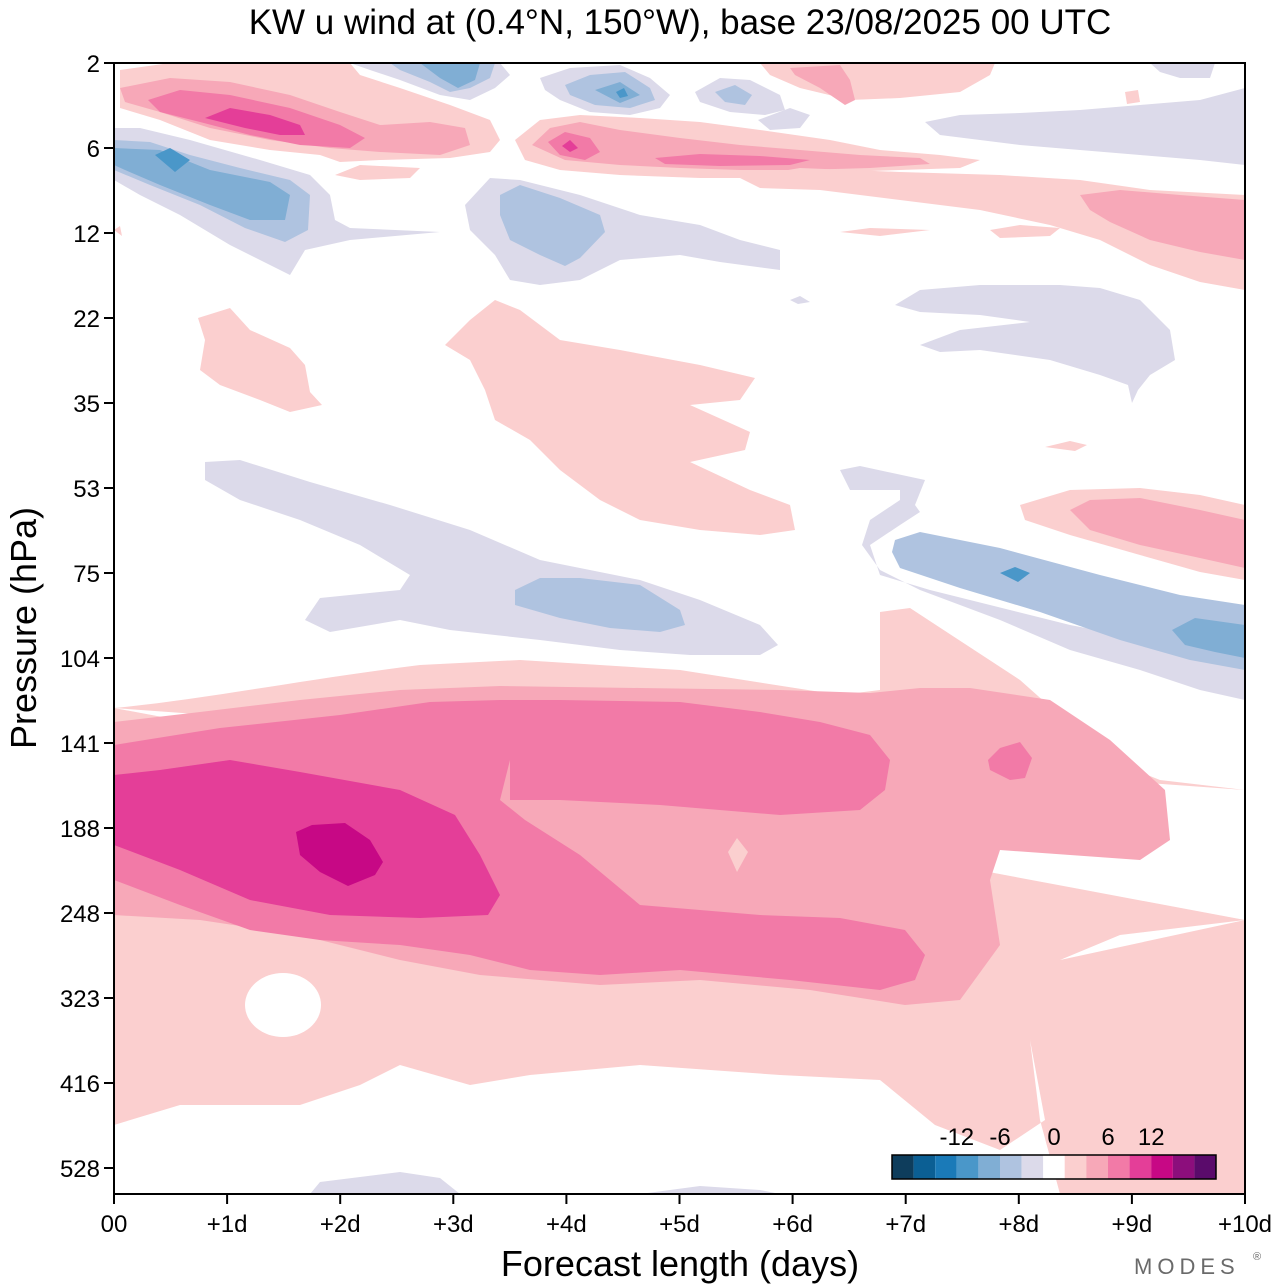 Image resolution: width=1280 pixels, height=1286 pixels. Describe the element at coordinates (733, 95) in the screenshot. I see `contour-neg-2-top-c` at that location.